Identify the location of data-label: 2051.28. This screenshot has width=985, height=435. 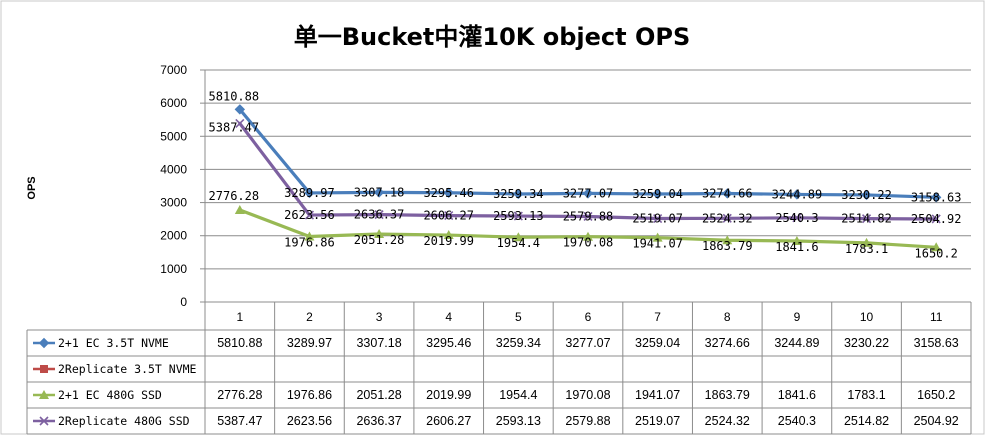
(379, 240).